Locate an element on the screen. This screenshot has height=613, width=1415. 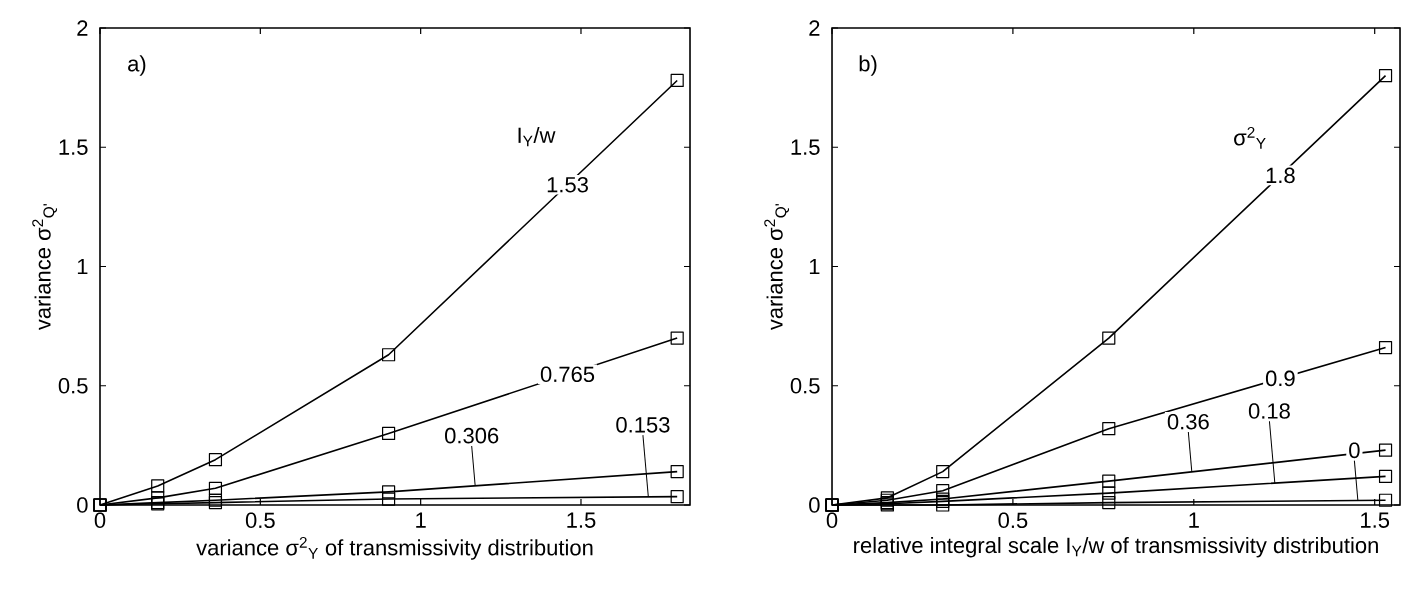
text: 0.18 is located at coordinates (1269, 411).